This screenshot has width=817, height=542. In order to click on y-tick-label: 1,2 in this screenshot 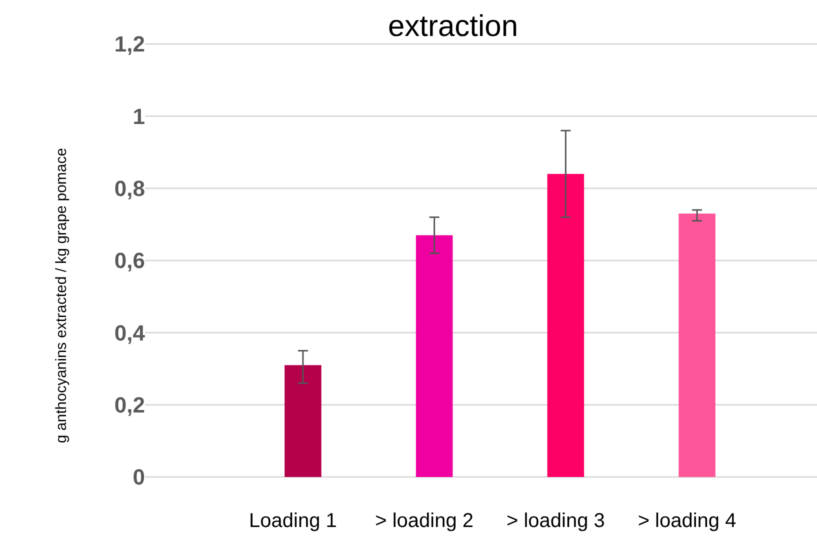, I will do `click(129, 44)`.